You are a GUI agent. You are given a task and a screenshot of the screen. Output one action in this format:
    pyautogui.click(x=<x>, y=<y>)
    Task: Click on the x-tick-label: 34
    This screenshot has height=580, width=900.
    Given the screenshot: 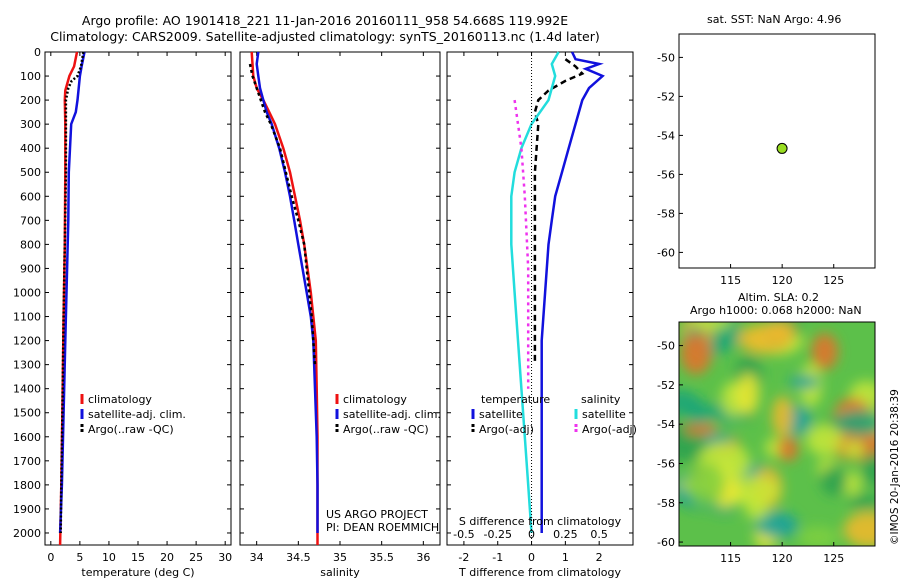 What is the action you would take?
    pyautogui.click(x=257, y=557)
    